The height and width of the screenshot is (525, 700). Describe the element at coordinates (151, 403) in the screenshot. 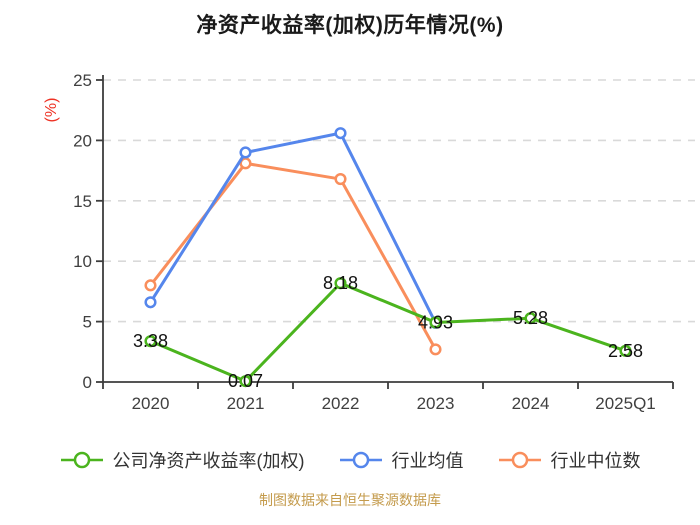

I see `svg-text: 2020` at that location.